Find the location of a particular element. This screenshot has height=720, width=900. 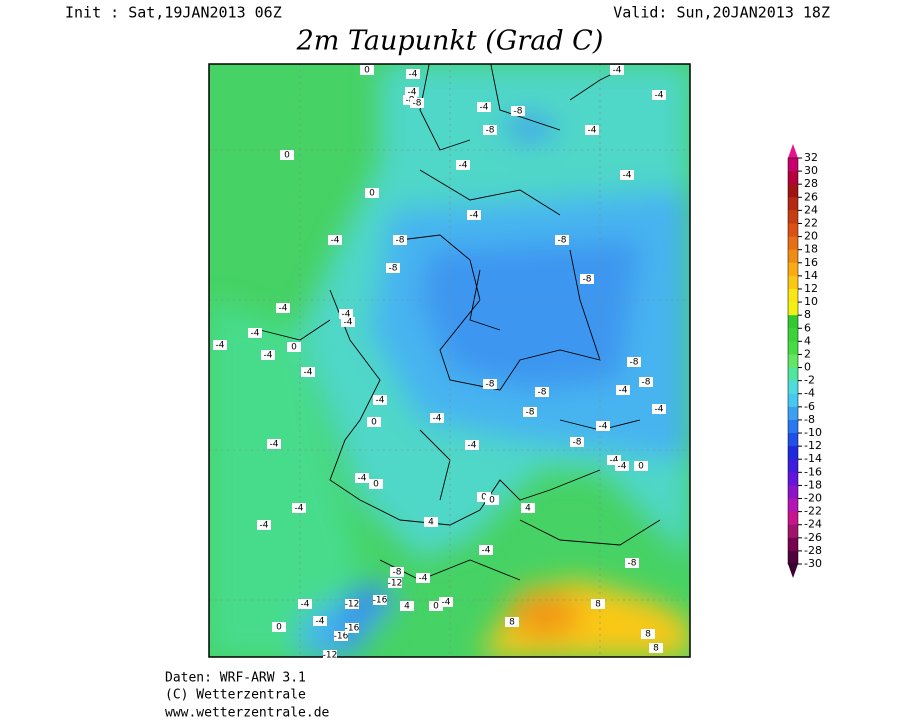

colorbar-label: 18 is located at coordinates (811, 249).